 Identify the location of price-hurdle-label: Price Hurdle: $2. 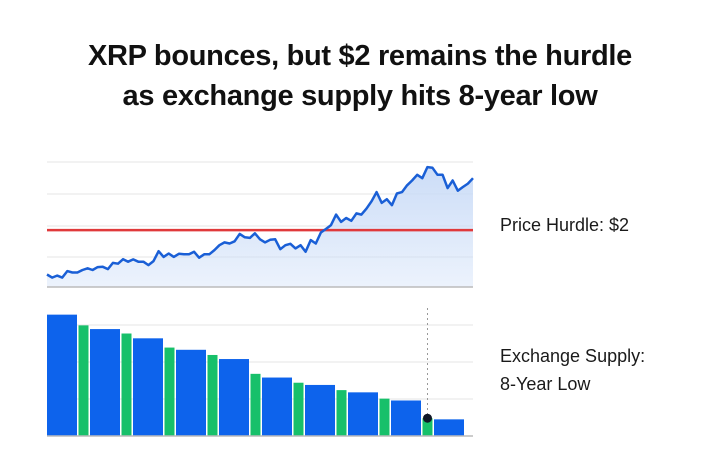
(565, 225).